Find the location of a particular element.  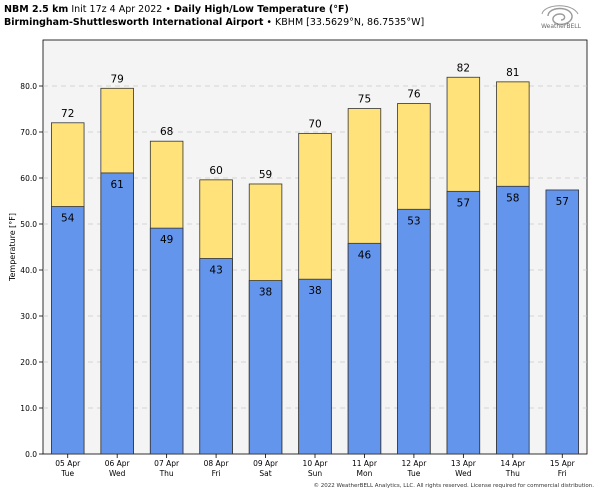

high-temp-label: 60 is located at coordinates (215, 171).